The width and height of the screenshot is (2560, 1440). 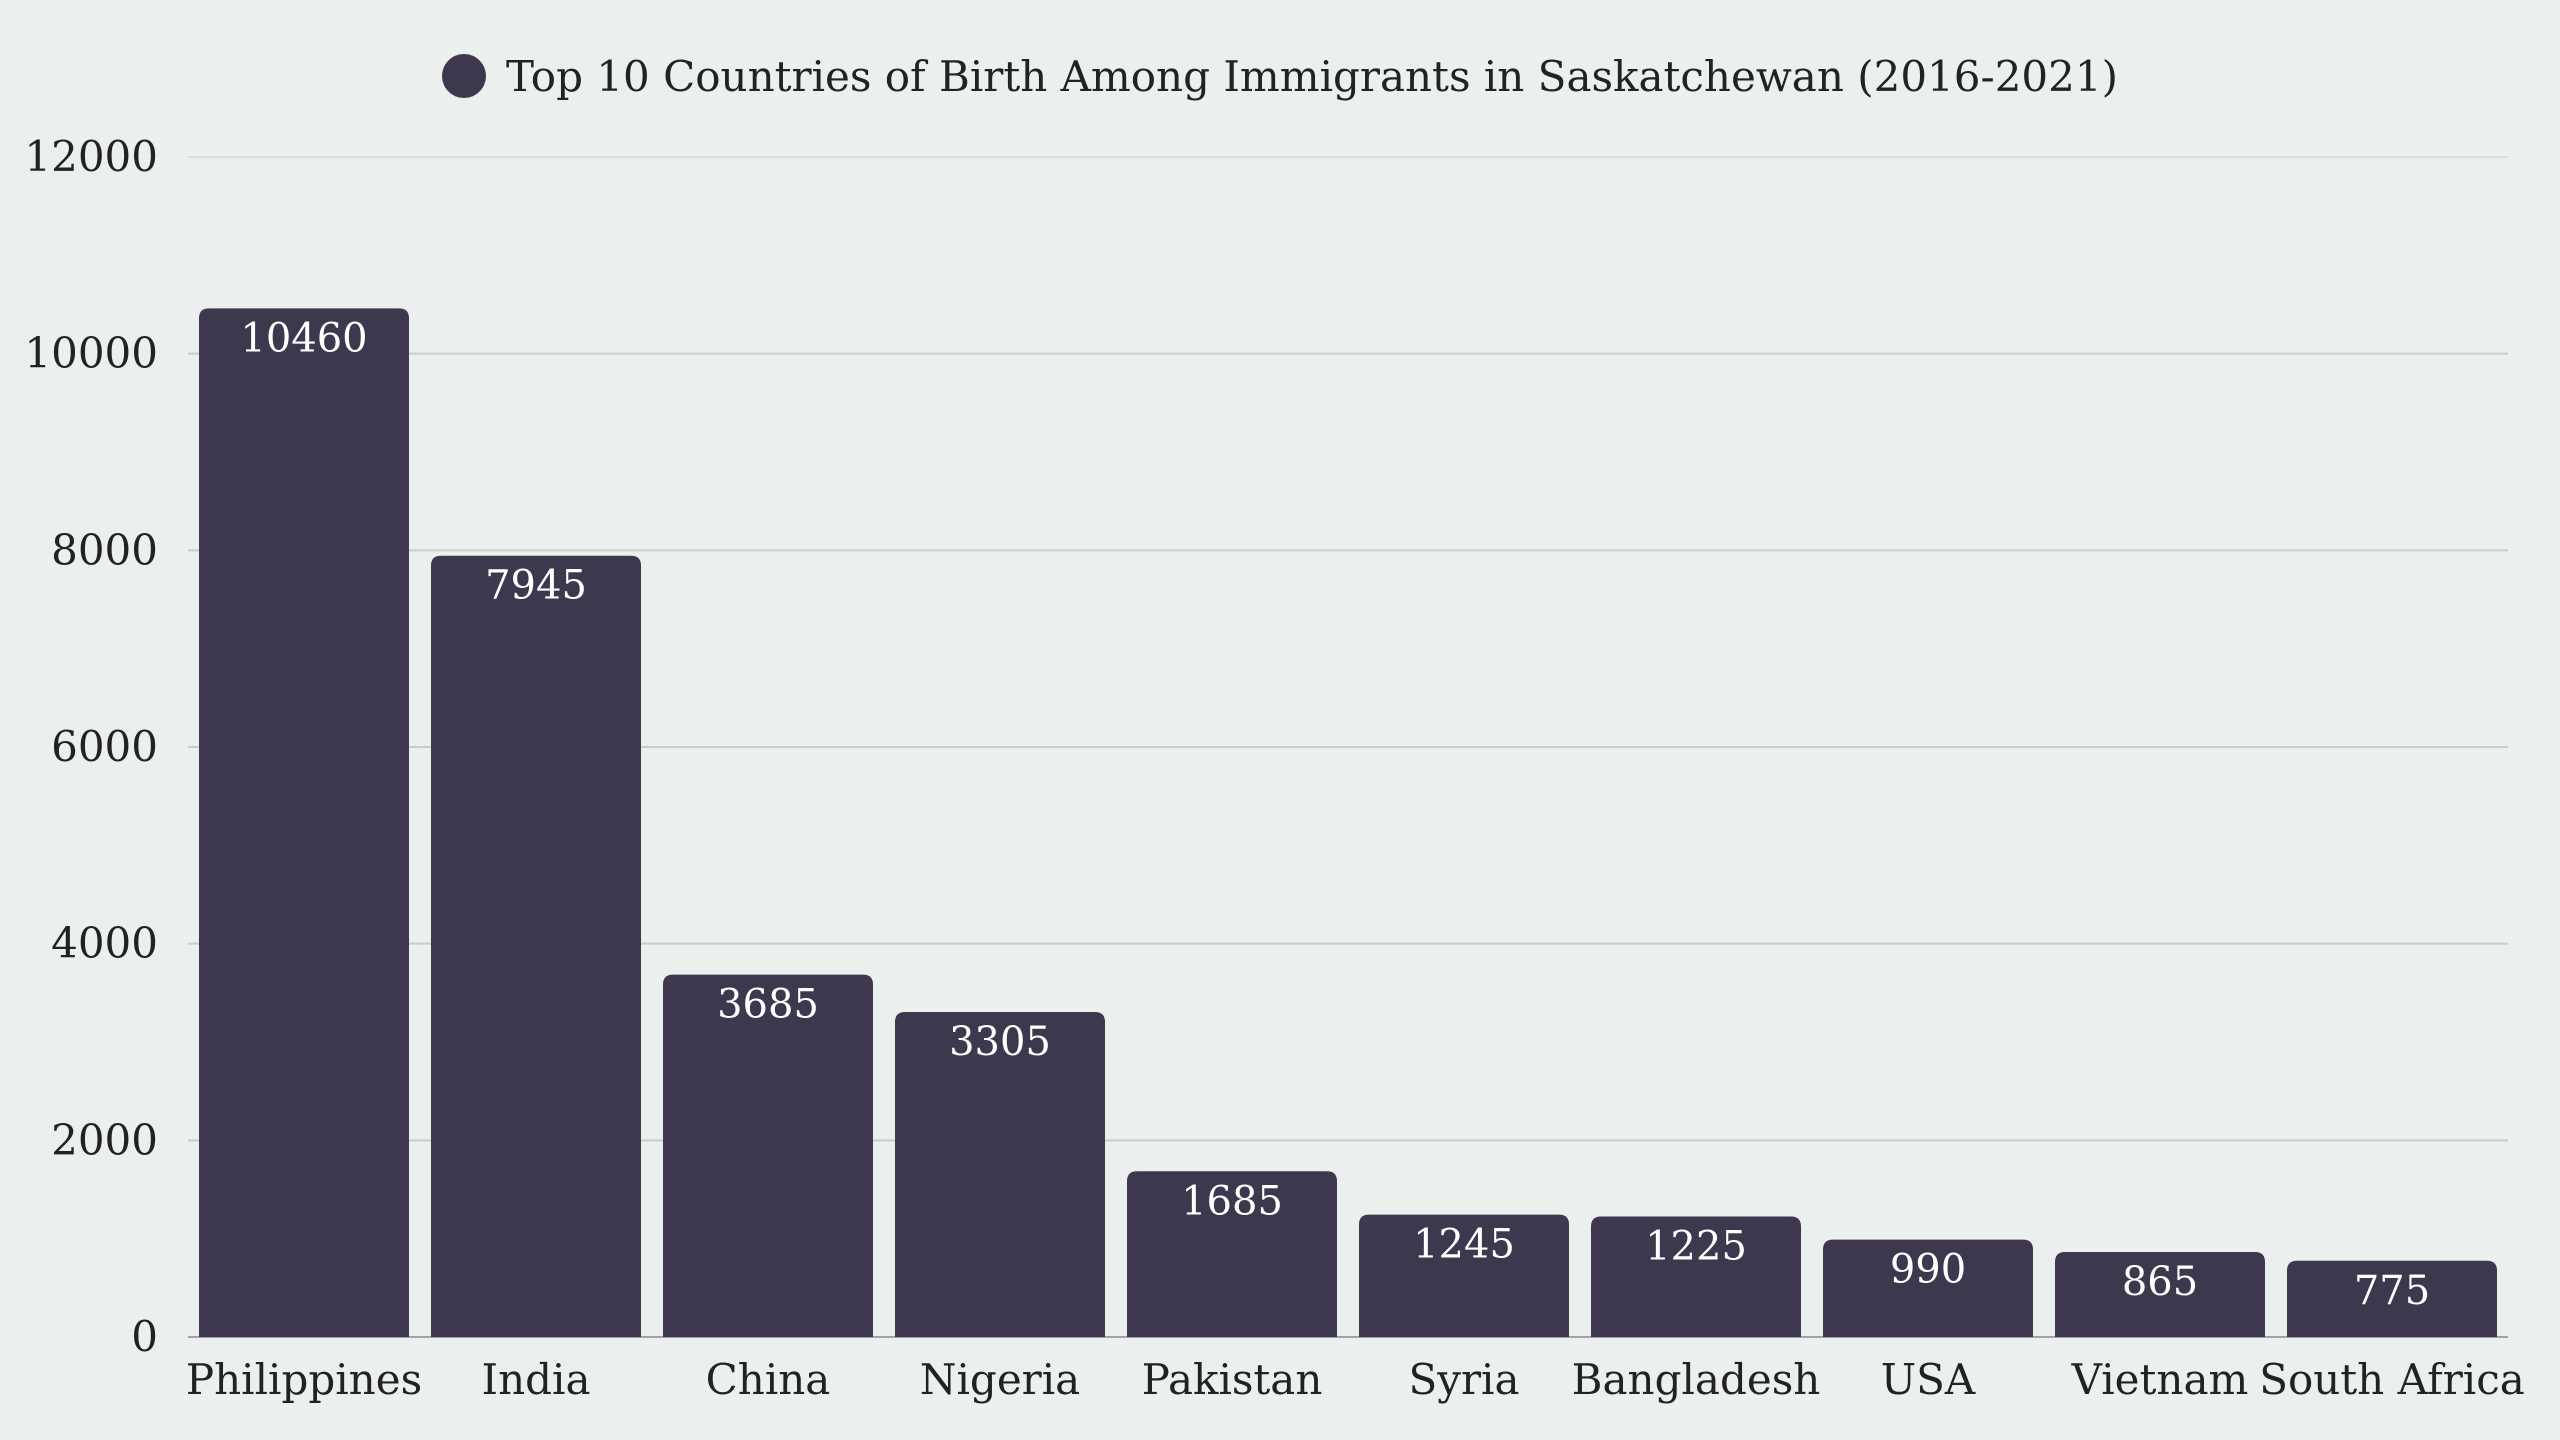 I want to click on x-tick-label: India, so click(x=536, y=1379).